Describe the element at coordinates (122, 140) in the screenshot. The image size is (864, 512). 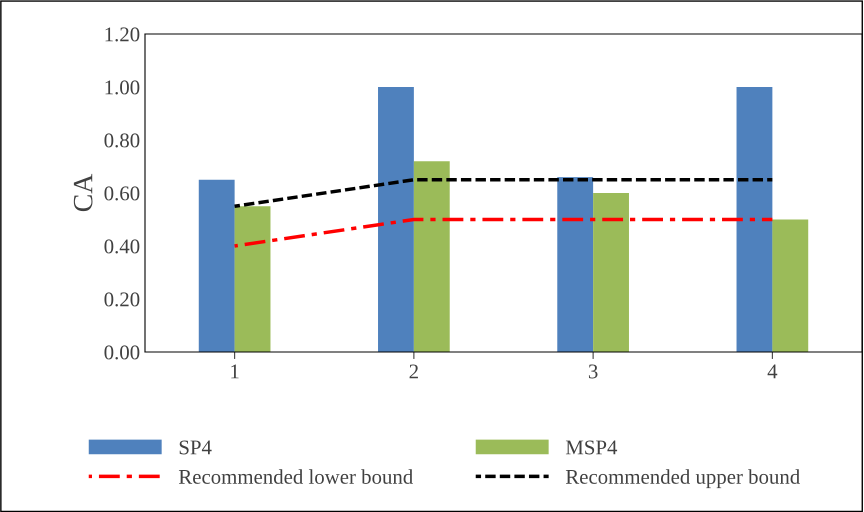
I see `y-tick-label: 0.80` at that location.